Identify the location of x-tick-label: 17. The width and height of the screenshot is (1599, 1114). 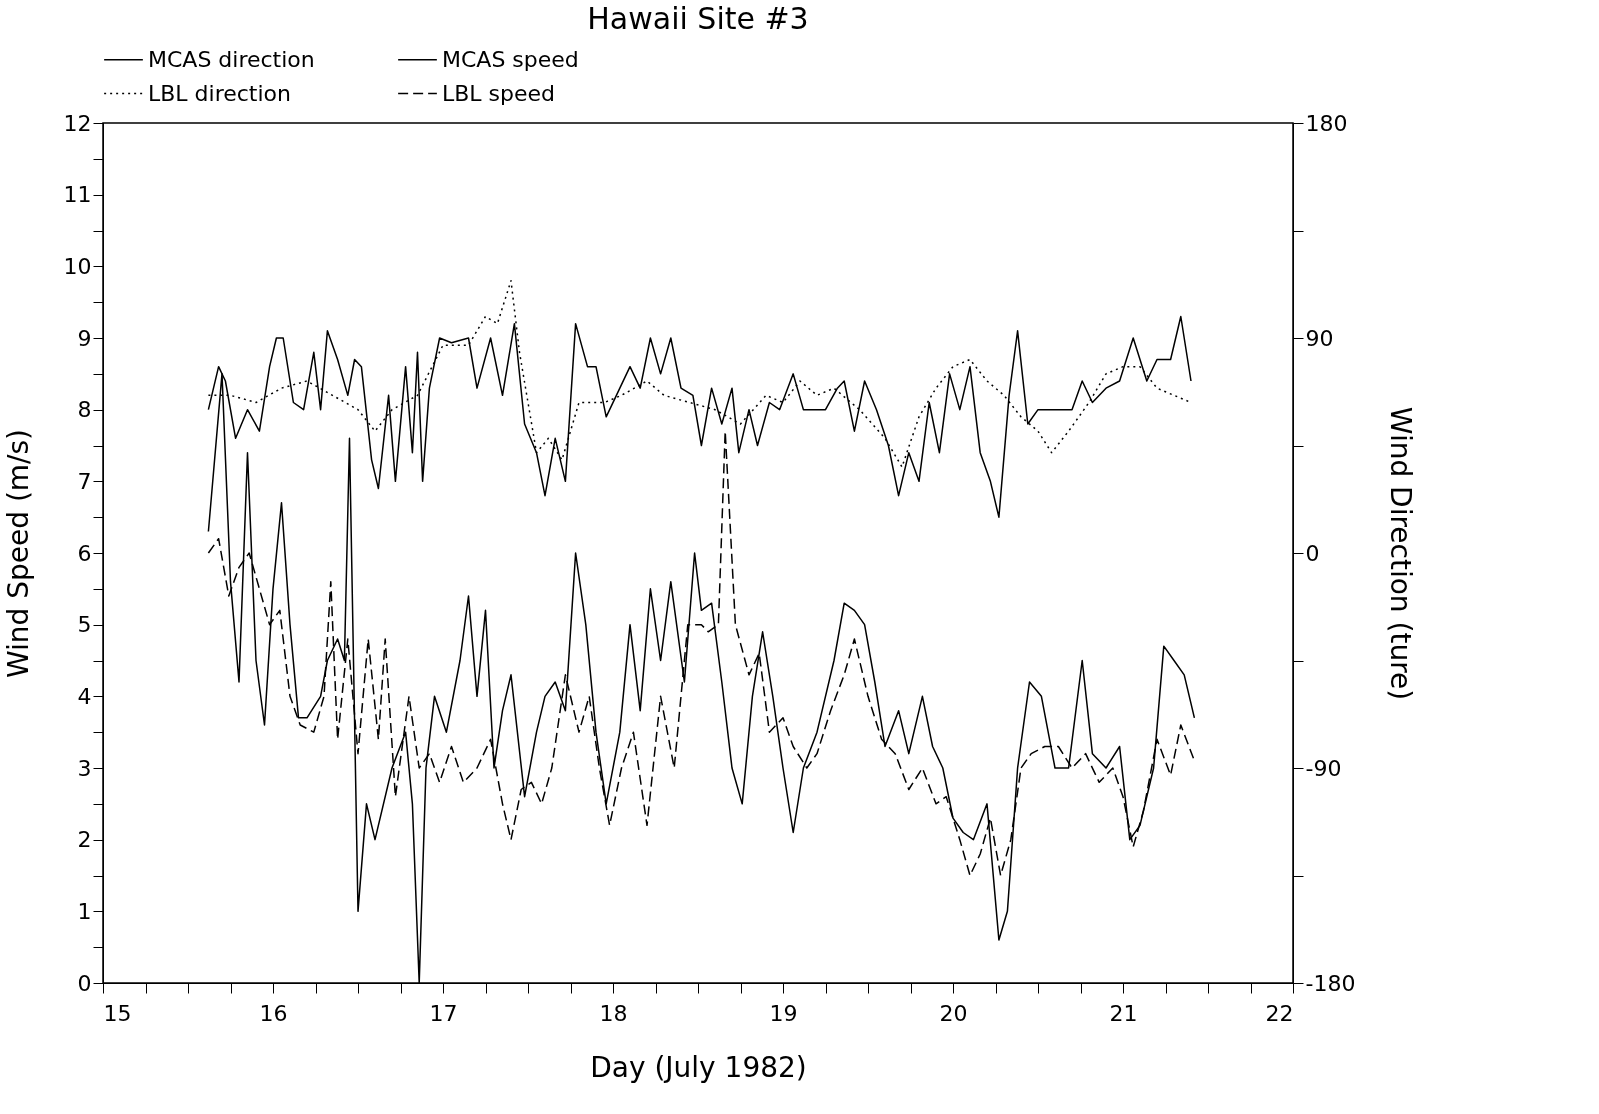
(443, 1013).